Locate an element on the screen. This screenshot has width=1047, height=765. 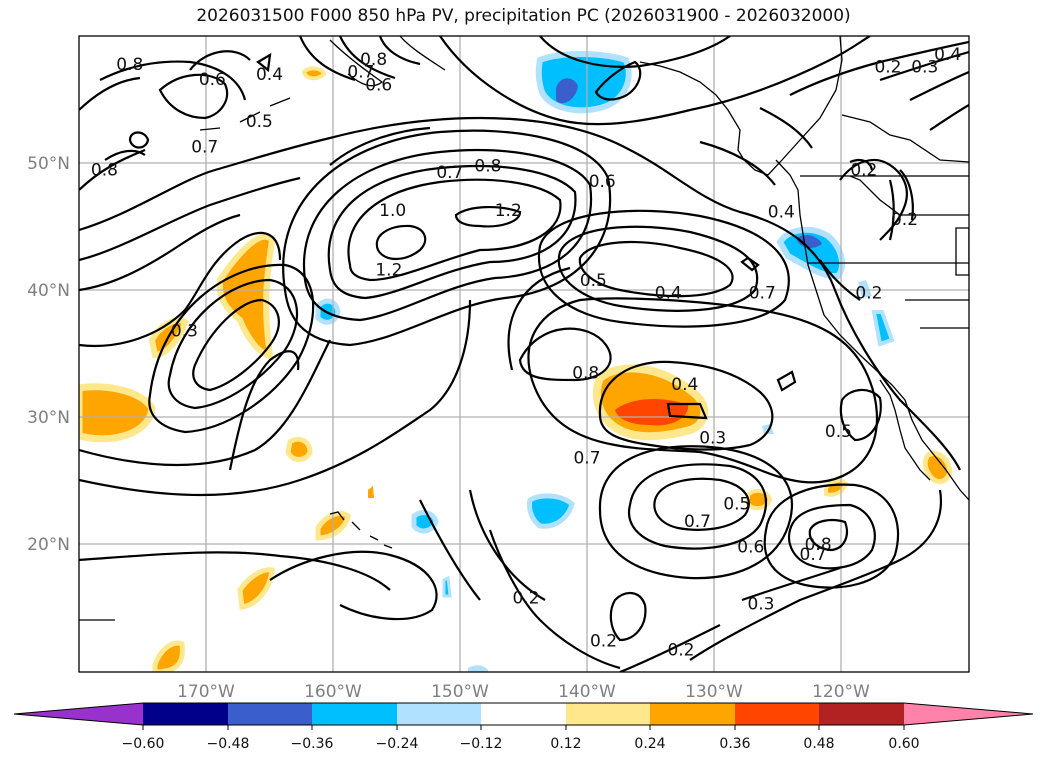
lon-label-120w: 120°W is located at coordinates (841, 692).